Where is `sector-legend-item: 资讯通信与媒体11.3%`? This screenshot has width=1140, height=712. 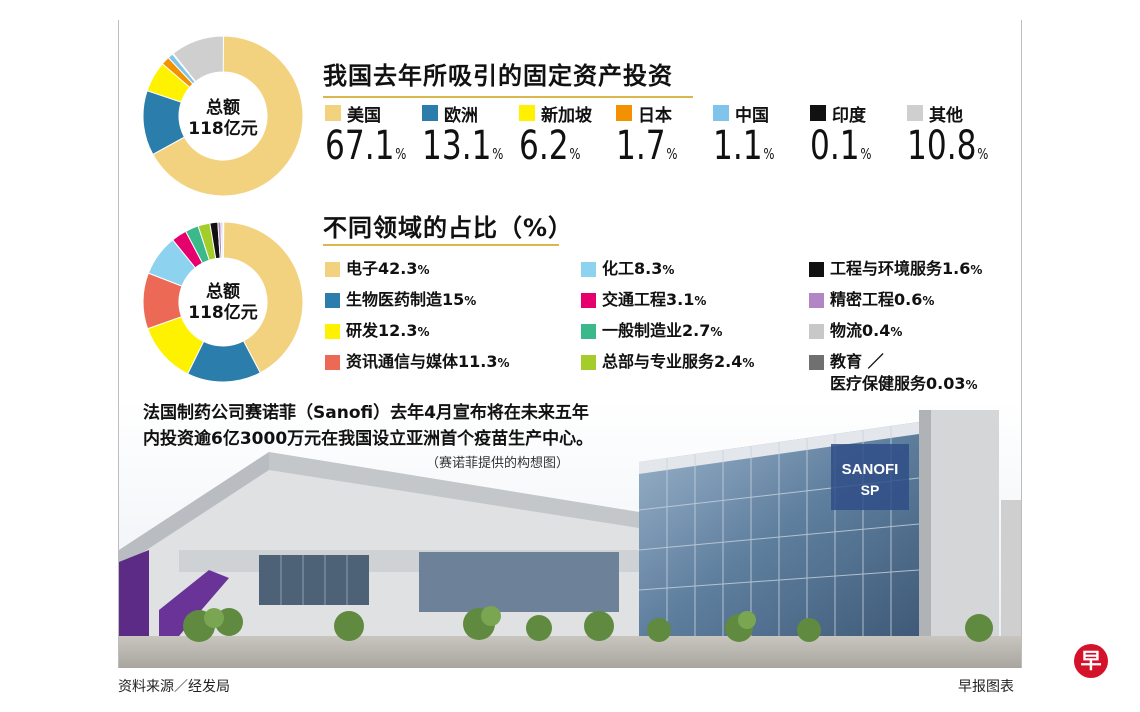 sector-legend-item: 资讯通信与媒体11.3% is located at coordinates (417, 362).